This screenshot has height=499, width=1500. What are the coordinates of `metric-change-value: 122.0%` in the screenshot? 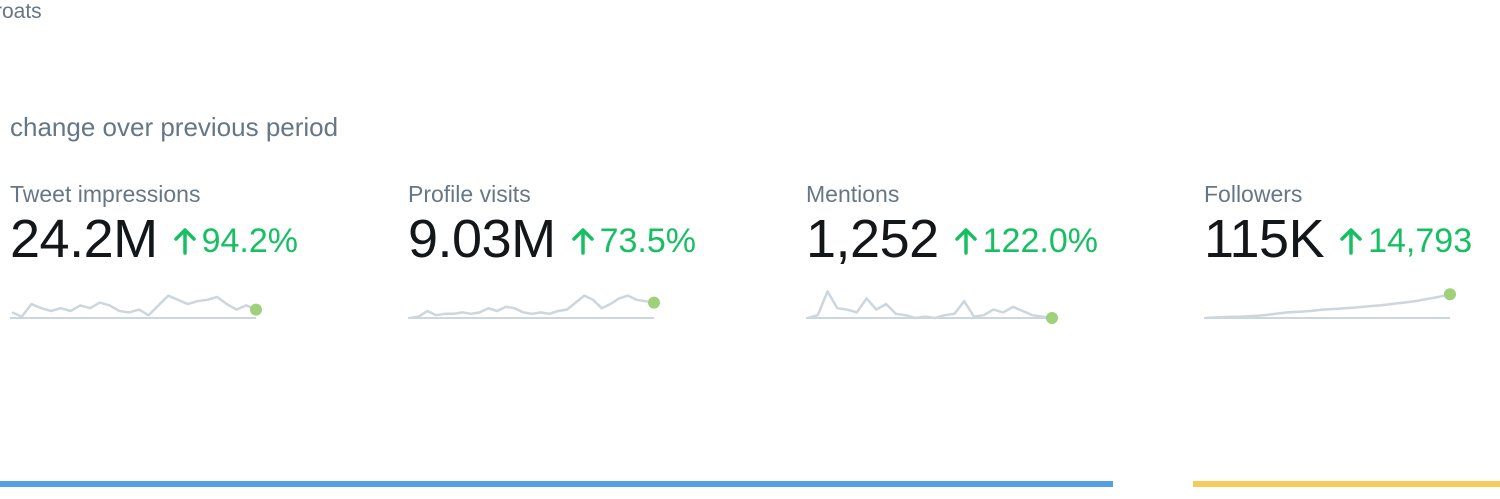 It's located at (1040, 240).